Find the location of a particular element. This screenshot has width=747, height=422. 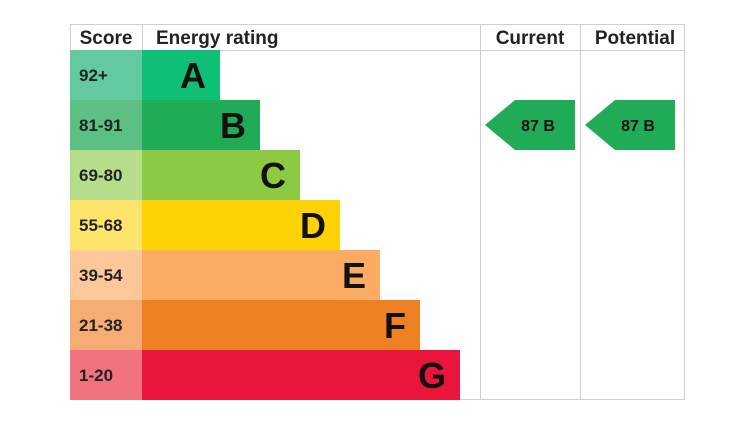

score-label-f: 21-38 is located at coordinates (100, 325).